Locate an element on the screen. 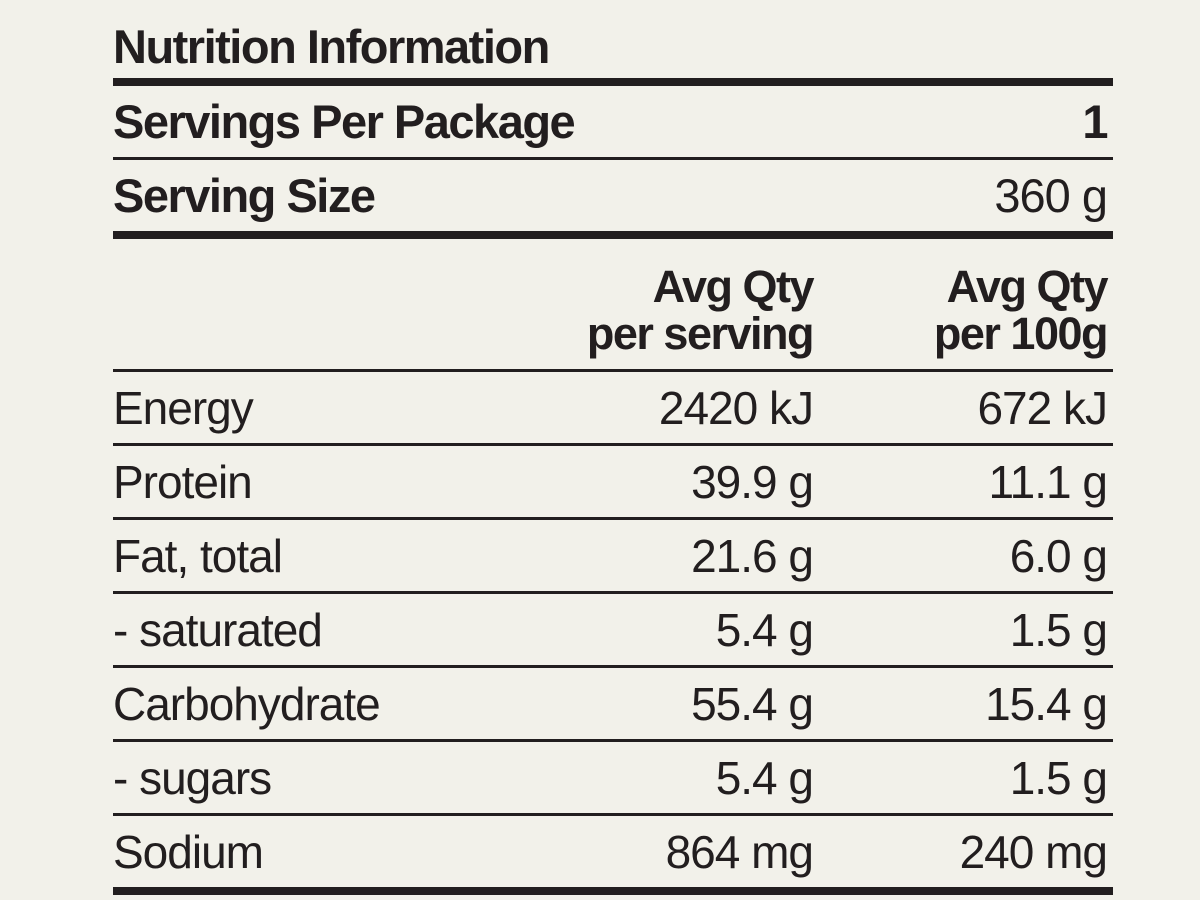  nutrient-row-sodium: Sodium 864 mg 240 mg is located at coordinates (613, 851).